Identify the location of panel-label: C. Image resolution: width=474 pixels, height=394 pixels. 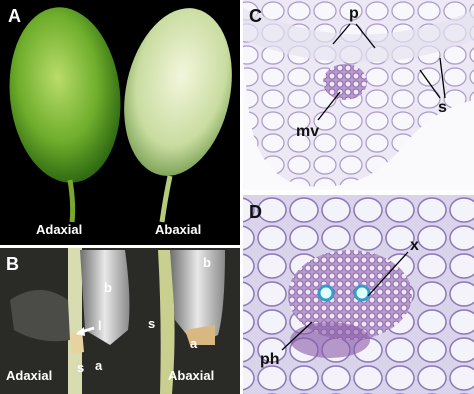
(255, 16).